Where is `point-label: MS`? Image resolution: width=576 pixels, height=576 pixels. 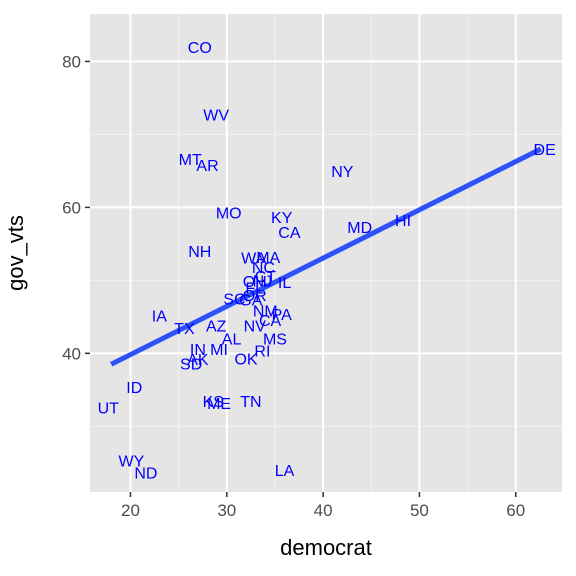 point-label: MS is located at coordinates (275, 340).